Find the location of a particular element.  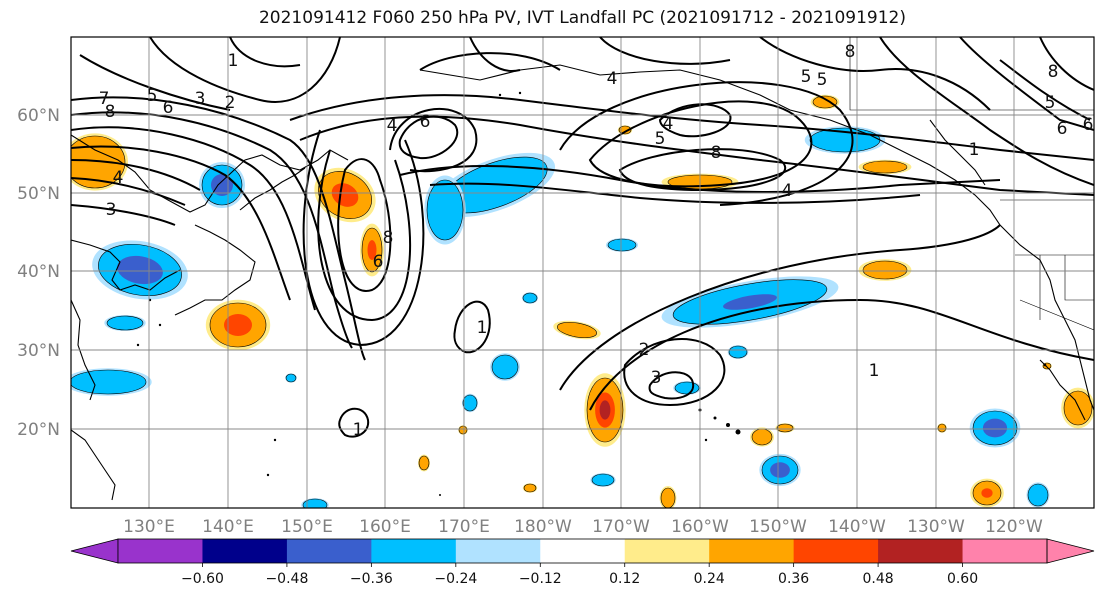

colorbar-label: 0.36 is located at coordinates (793, 579).